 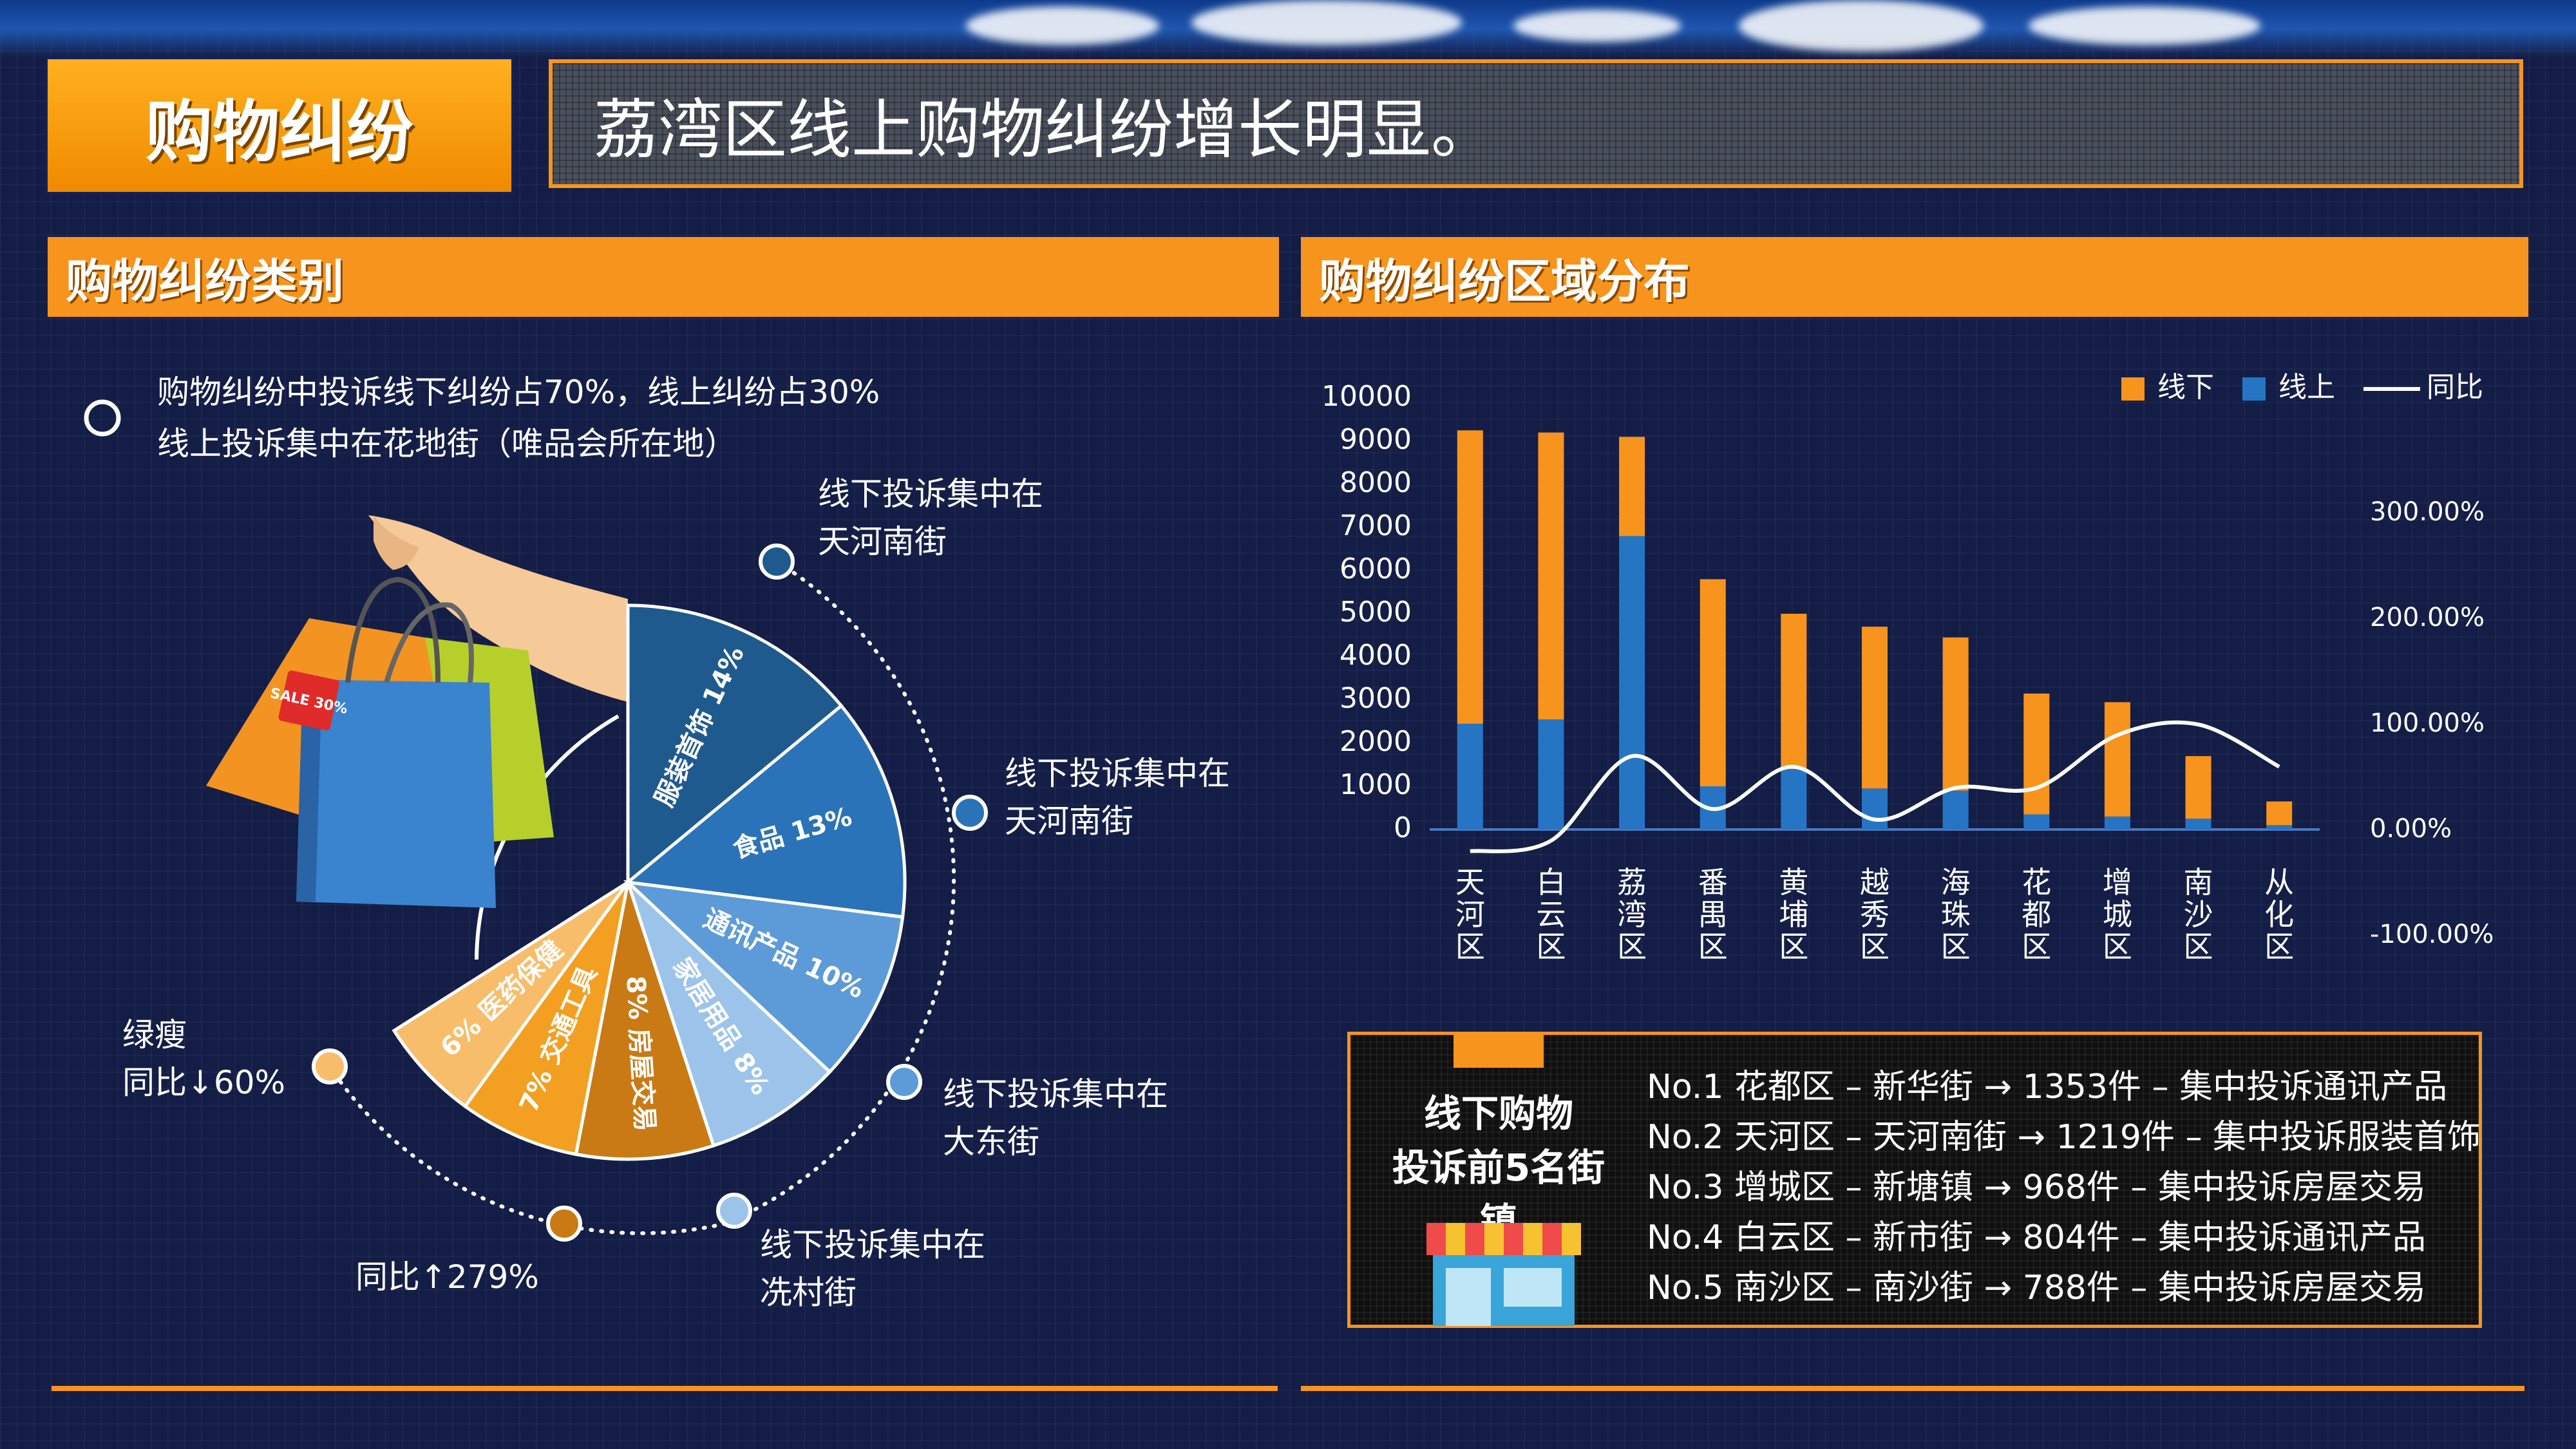 What do you see at coordinates (2411, 829) in the screenshot?
I see `y-right-tick-label: 0.00%` at bounding box center [2411, 829].